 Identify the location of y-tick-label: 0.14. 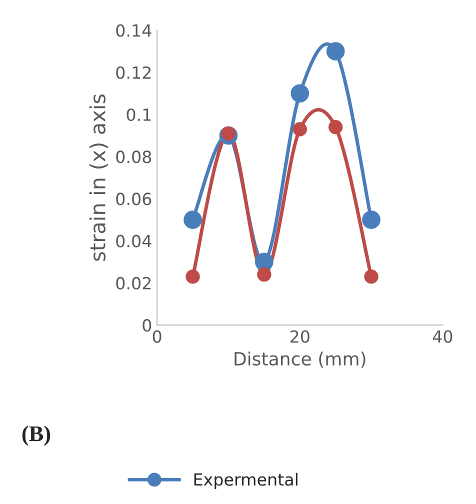
(134, 30).